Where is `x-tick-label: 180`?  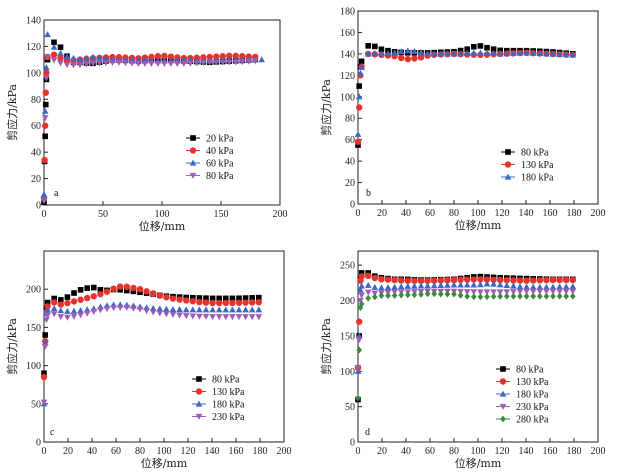 x-tick-label: 180 is located at coordinates (574, 451).